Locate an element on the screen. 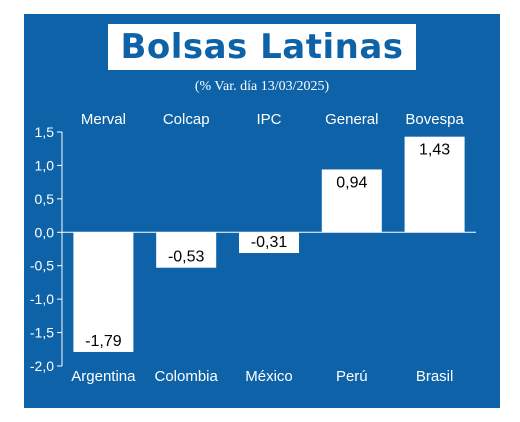 This screenshot has height=422, width=520. y-tick-label: 0,5 is located at coordinates (45, 199).